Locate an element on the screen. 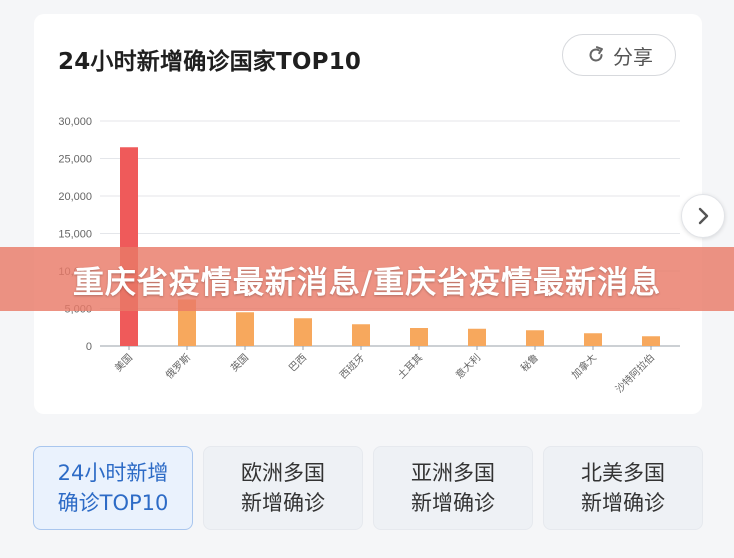 The width and height of the screenshot is (734, 558). x-tick-label: 俄罗斯 is located at coordinates (178, 366).